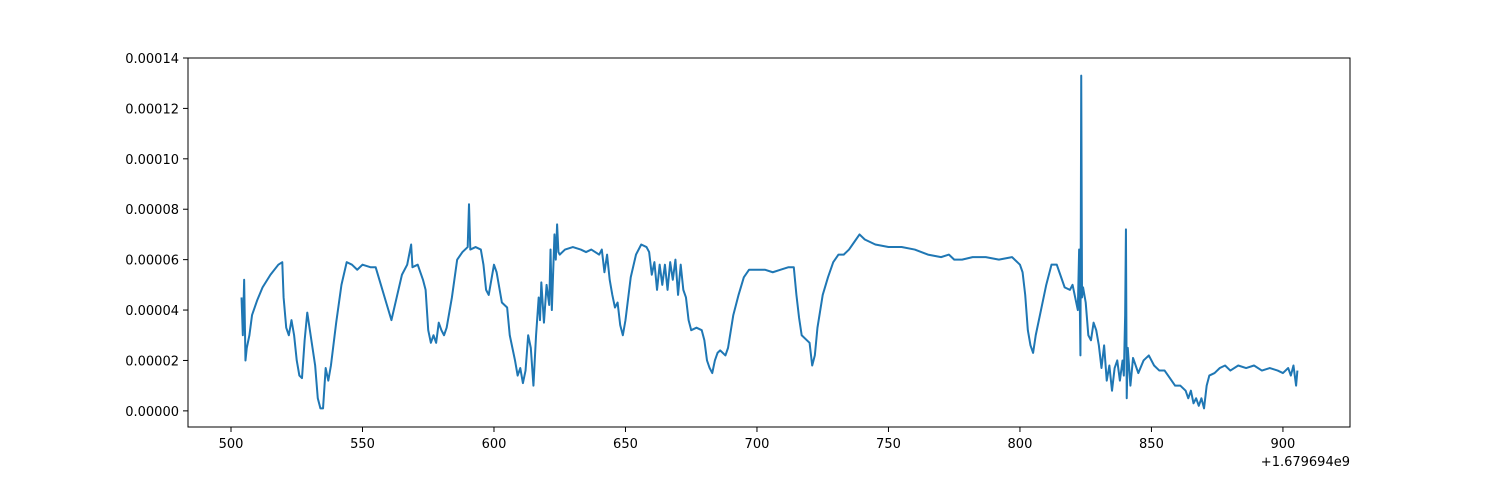  What do you see at coordinates (152, 210) in the screenshot?
I see `y-tick-label: 0.00008` at bounding box center [152, 210].